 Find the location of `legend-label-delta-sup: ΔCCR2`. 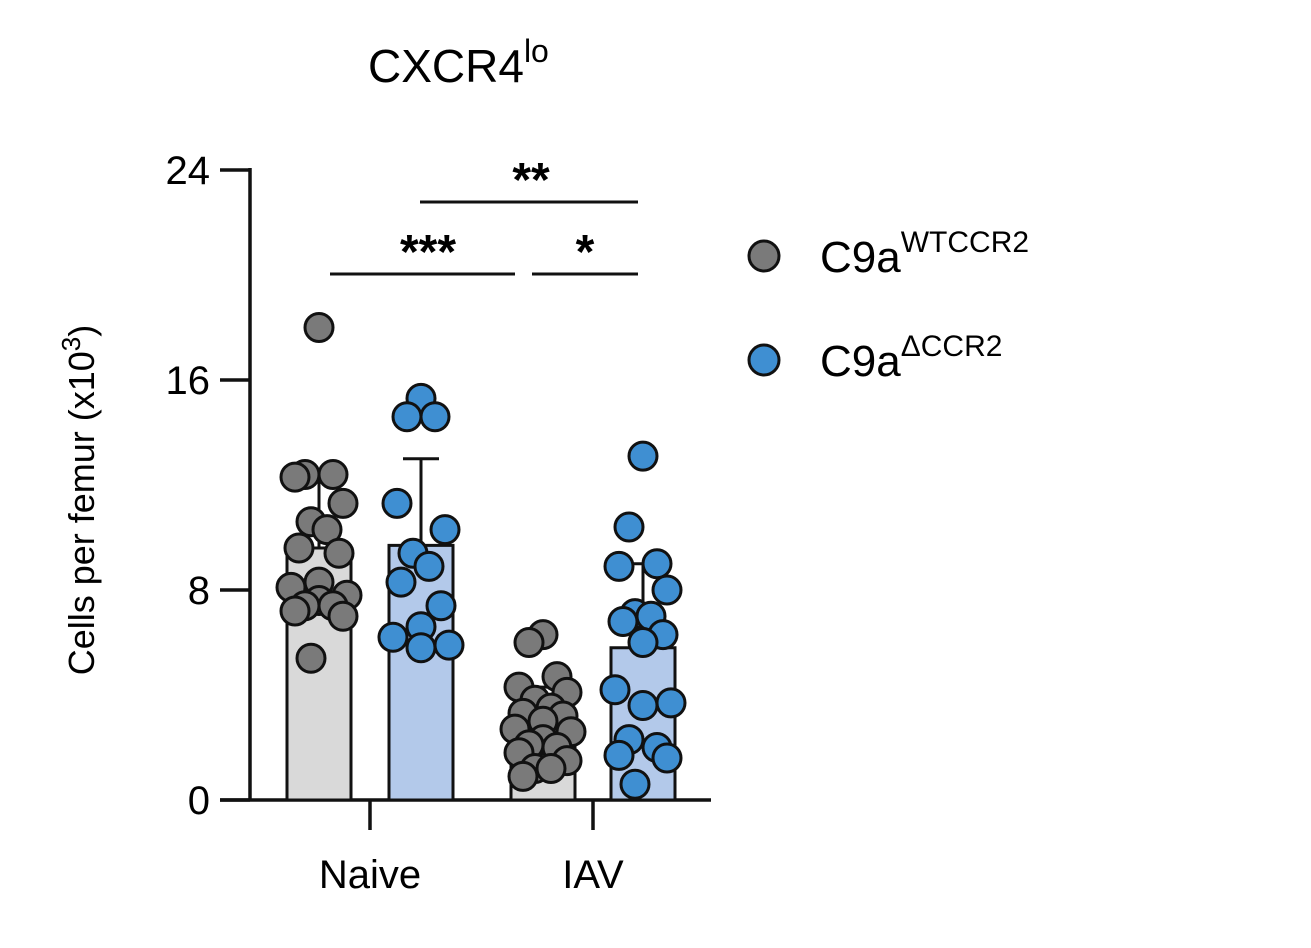

legend-label-delta-sup: ΔCCR2 is located at coordinates (952, 346).